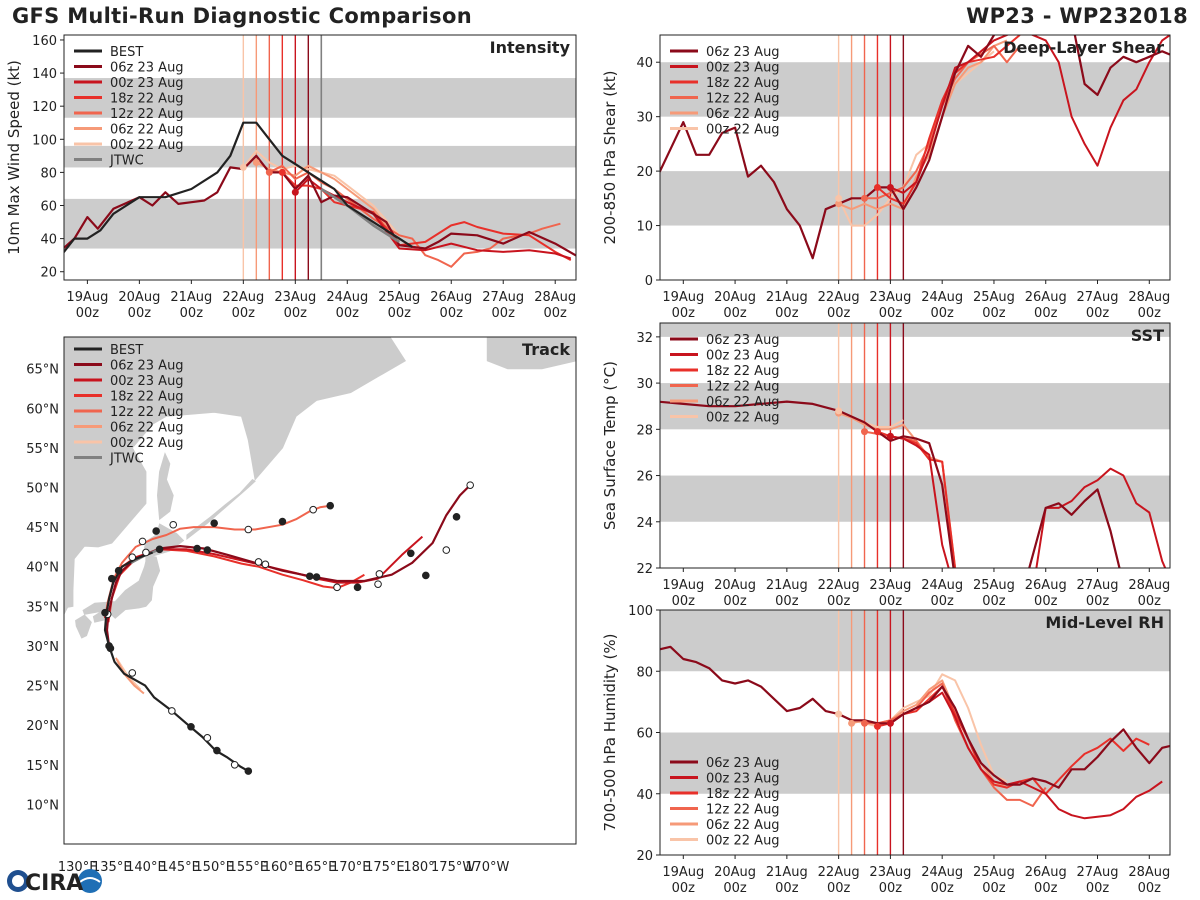 Image resolution: width=1200 pixels, height=900 pixels. Describe the element at coordinates (743, 402) in the screenshot. I see `sst-legend-label: 06z 22 Aug` at that location.